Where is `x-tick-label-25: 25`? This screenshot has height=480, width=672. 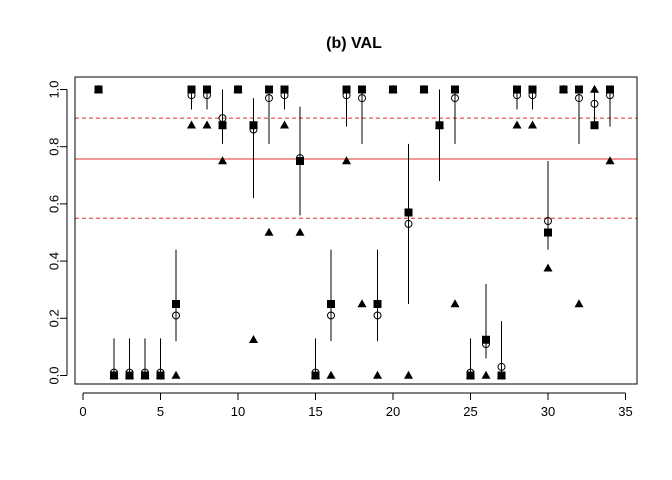 x-tick-label-25: 25 is located at coordinates (470, 411).